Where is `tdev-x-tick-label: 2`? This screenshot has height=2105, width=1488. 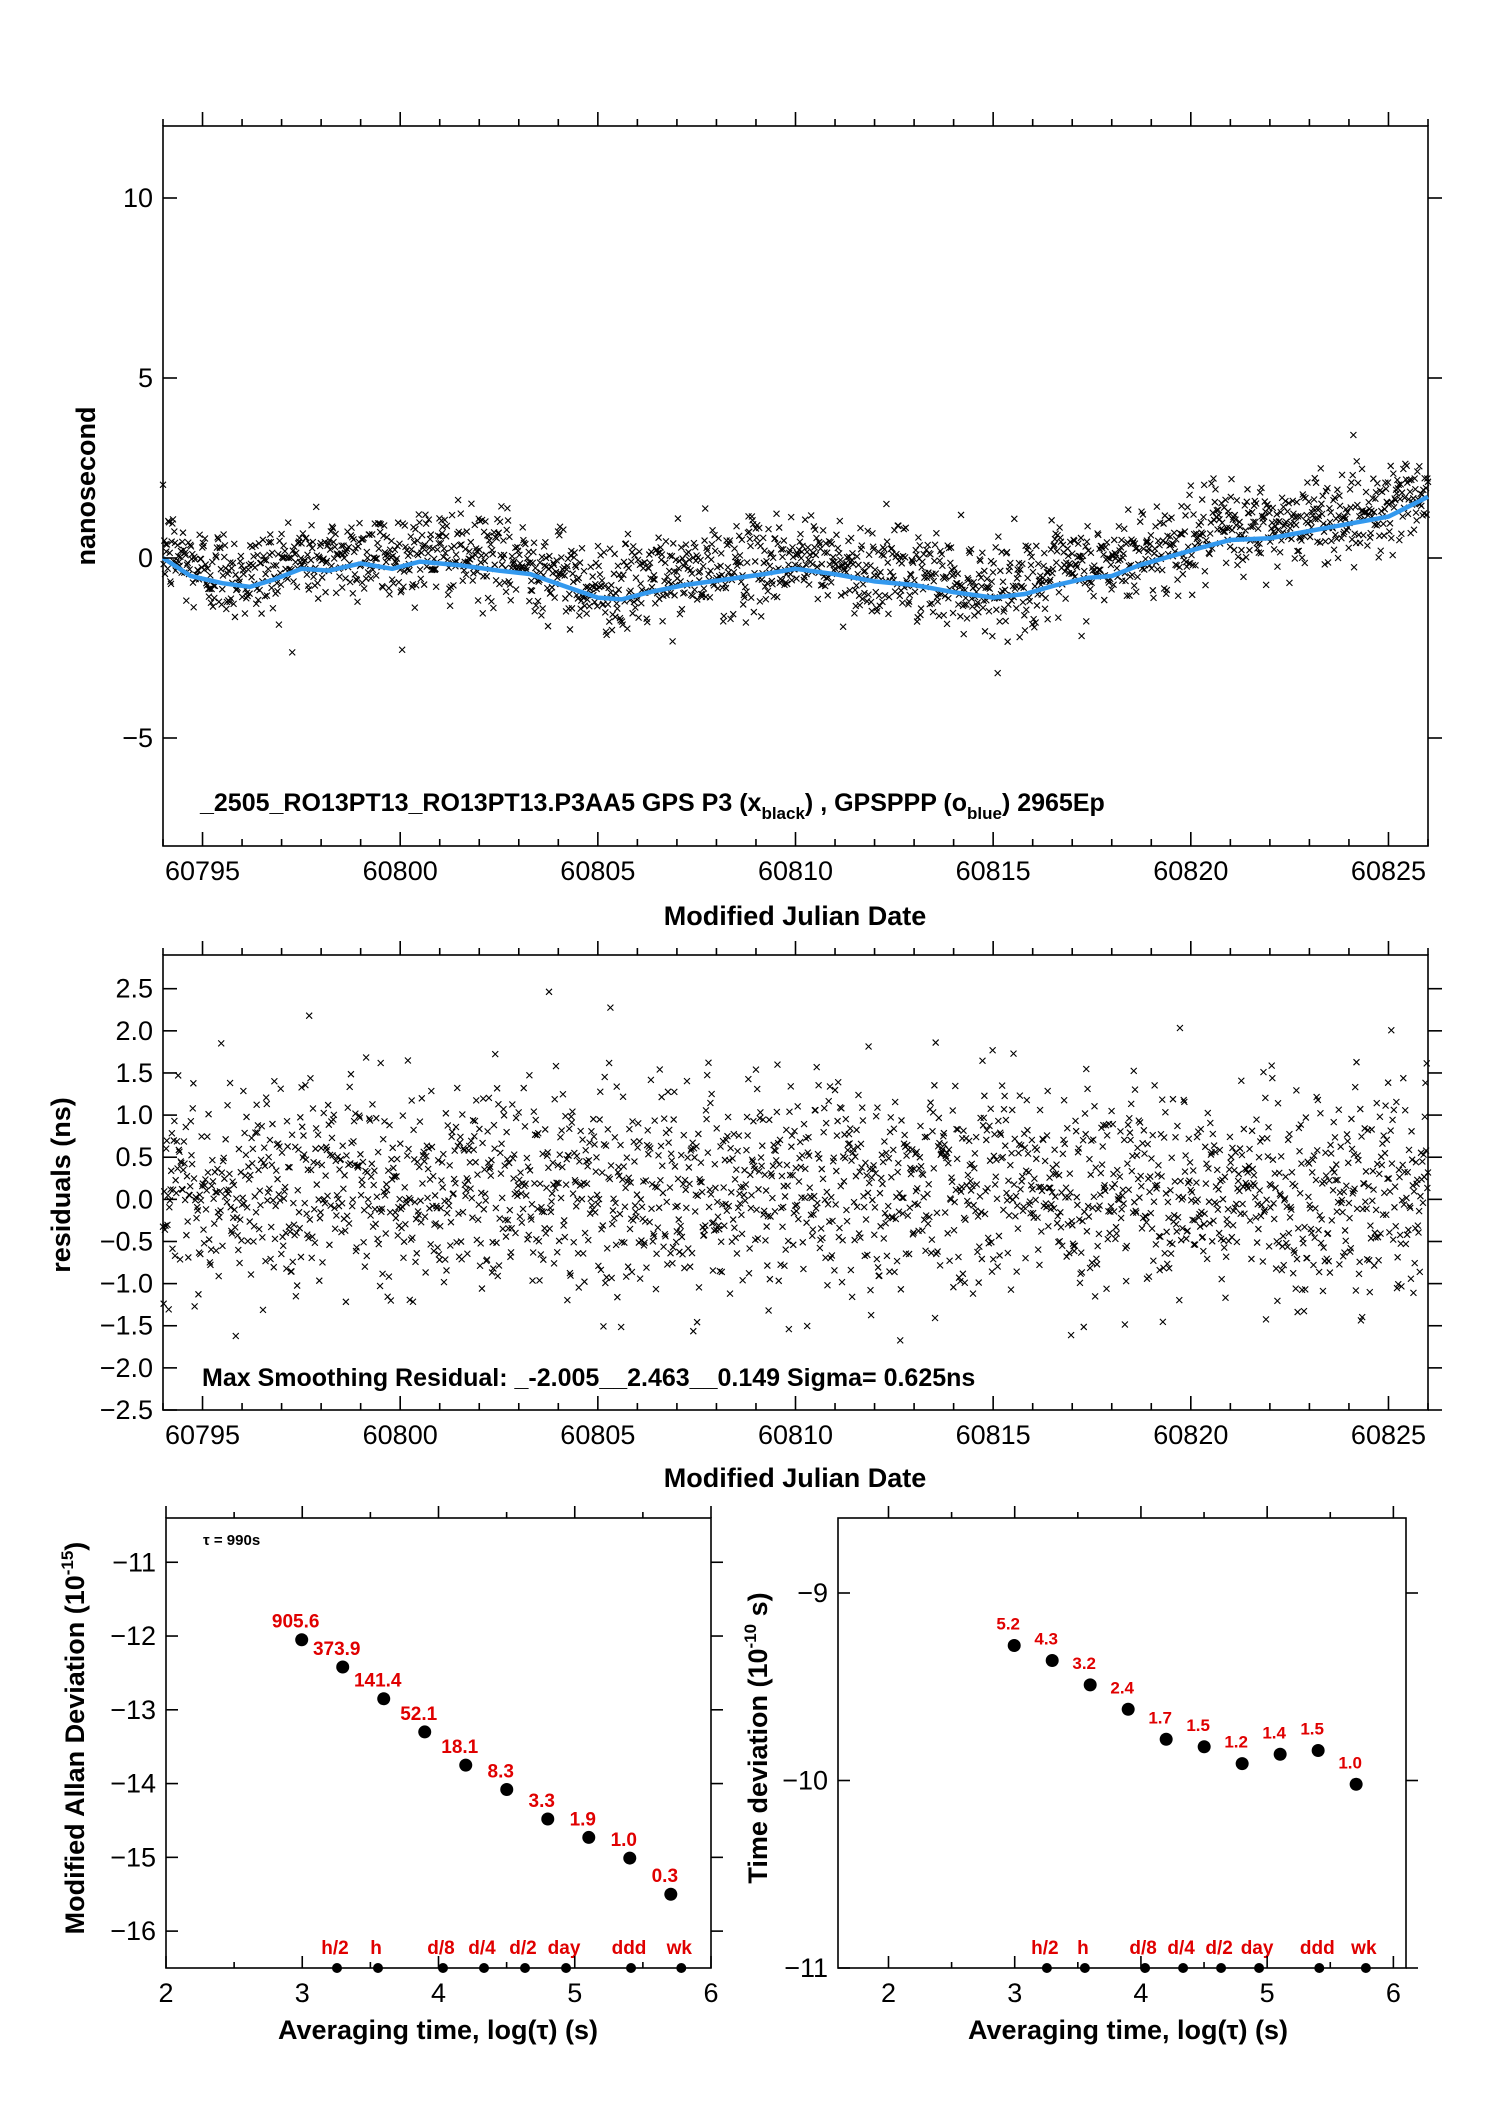
tdev-x-tick-label: 2 is located at coordinates (888, 1993).